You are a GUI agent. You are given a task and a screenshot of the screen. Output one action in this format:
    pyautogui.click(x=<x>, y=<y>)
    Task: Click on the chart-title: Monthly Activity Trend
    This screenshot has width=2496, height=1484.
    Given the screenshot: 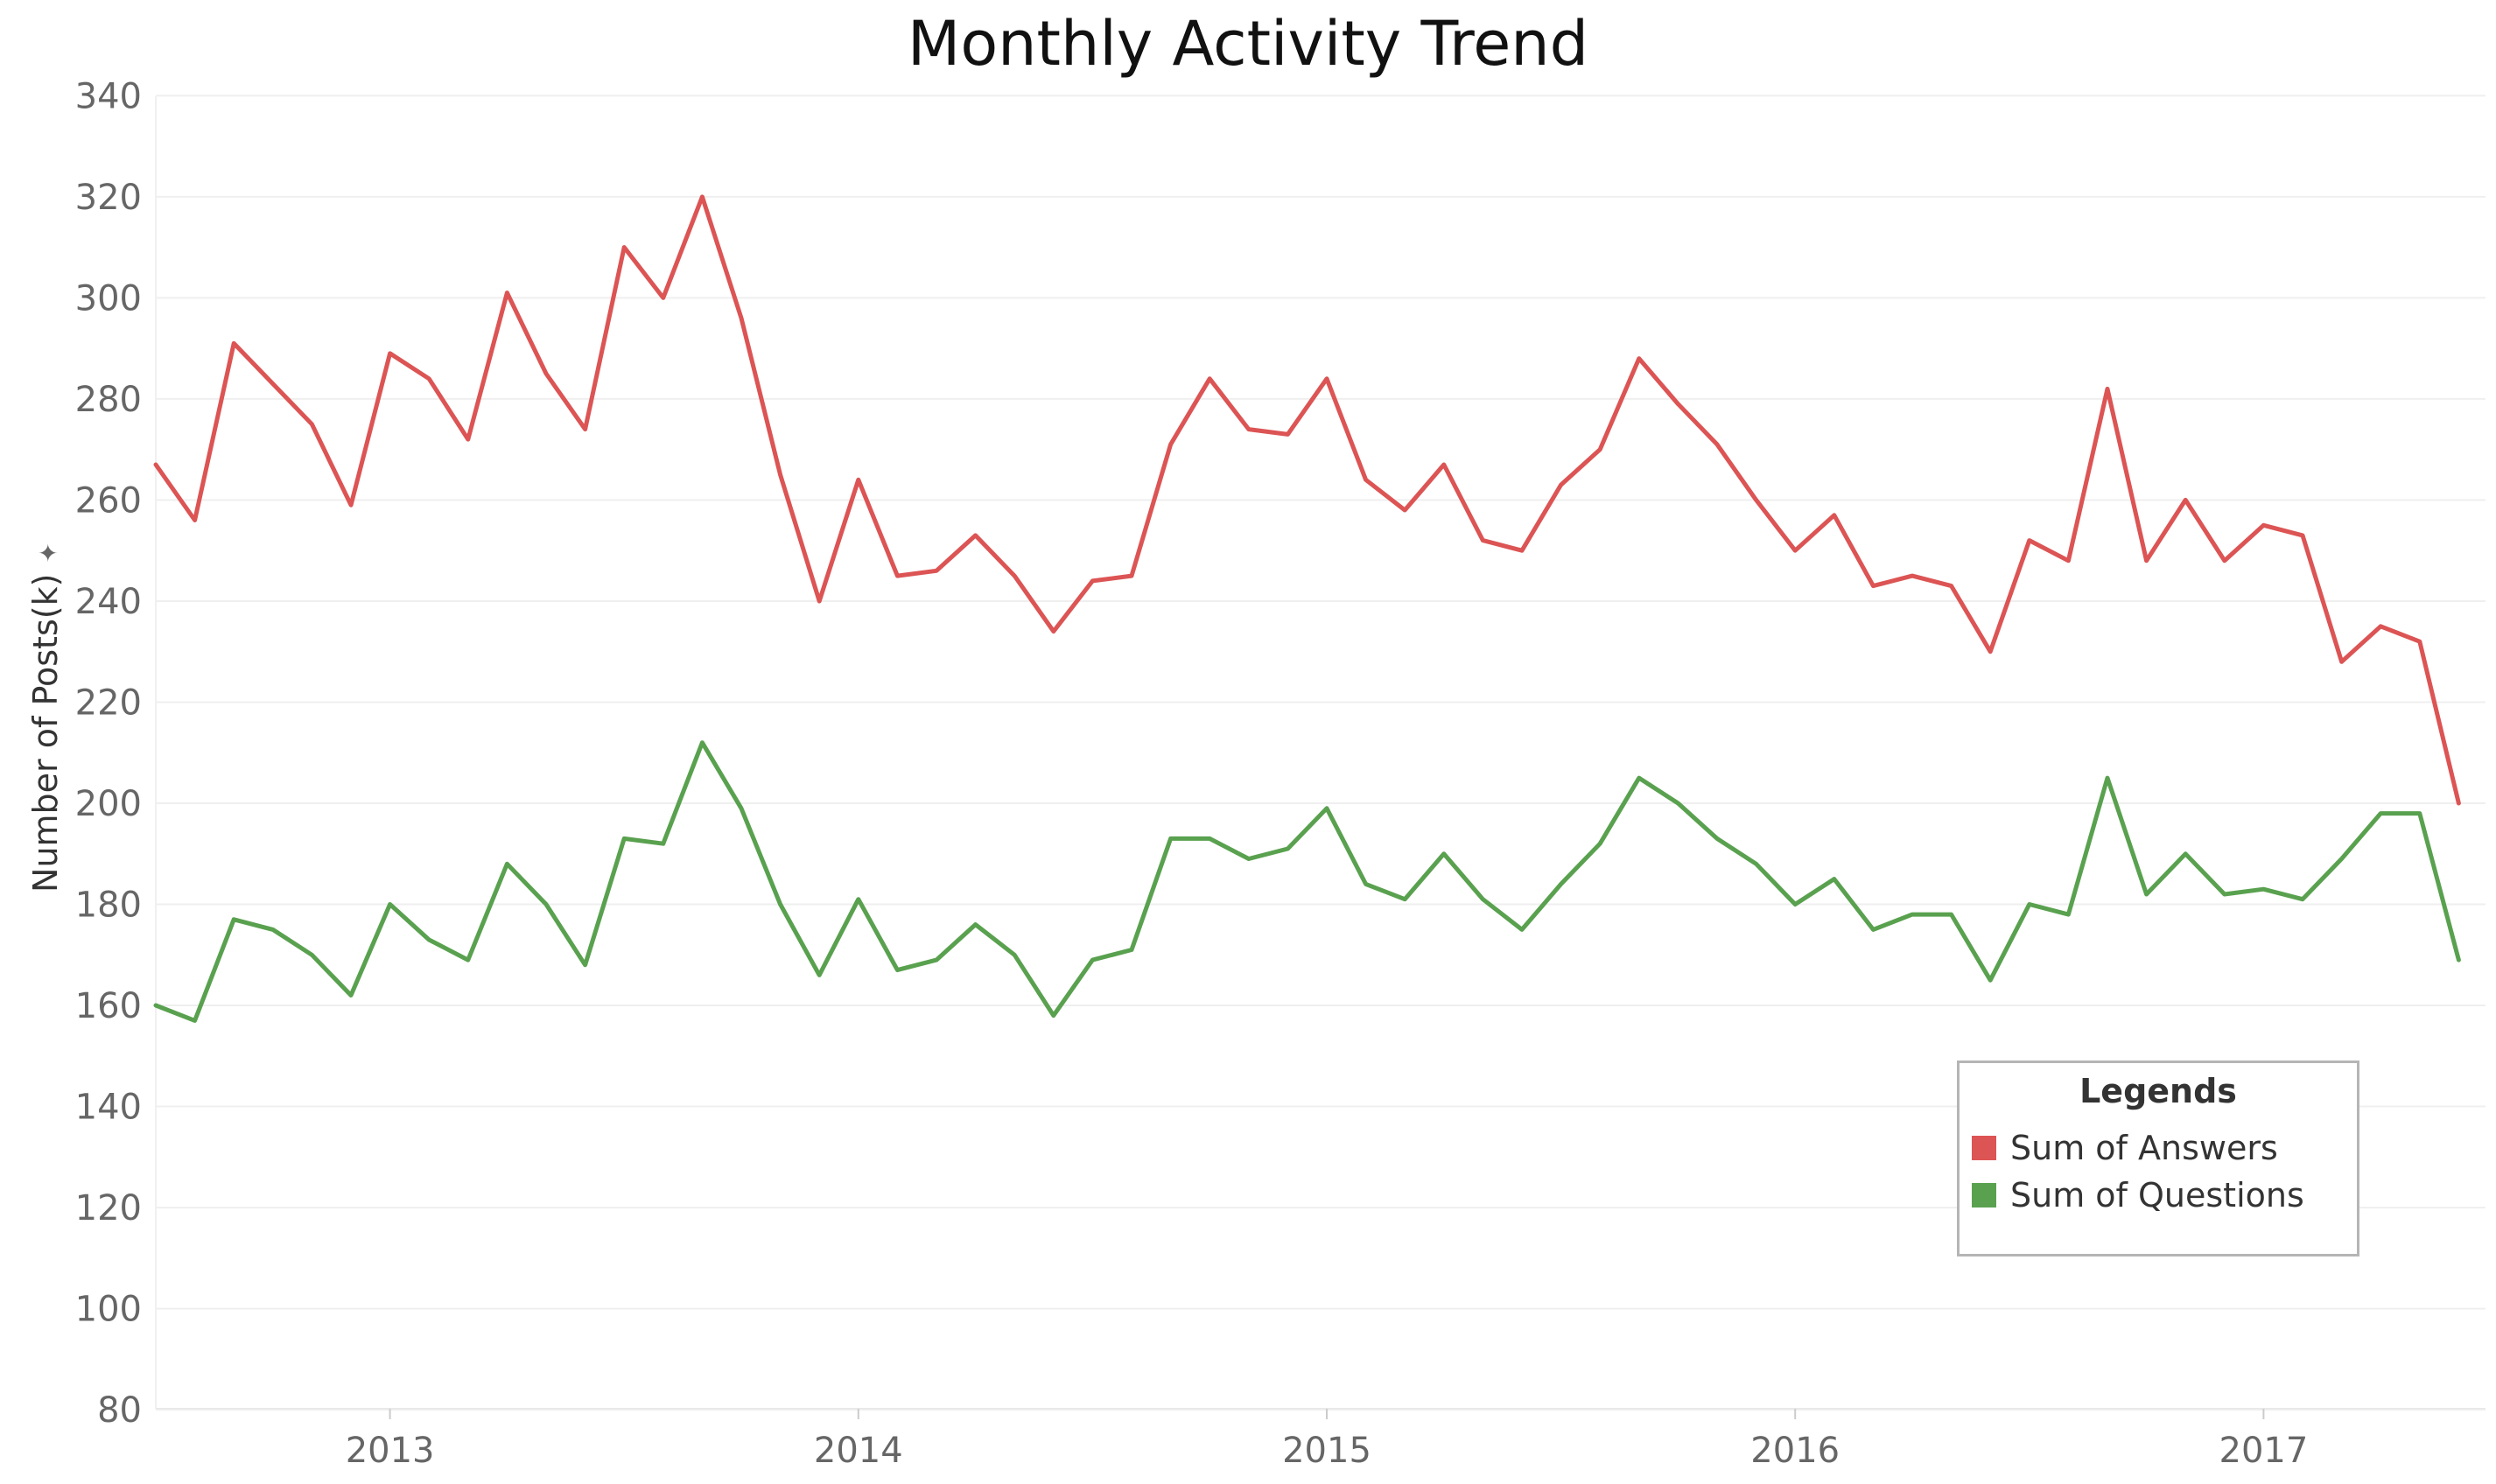 What is the action you would take?
    pyautogui.click(x=1248, y=44)
    